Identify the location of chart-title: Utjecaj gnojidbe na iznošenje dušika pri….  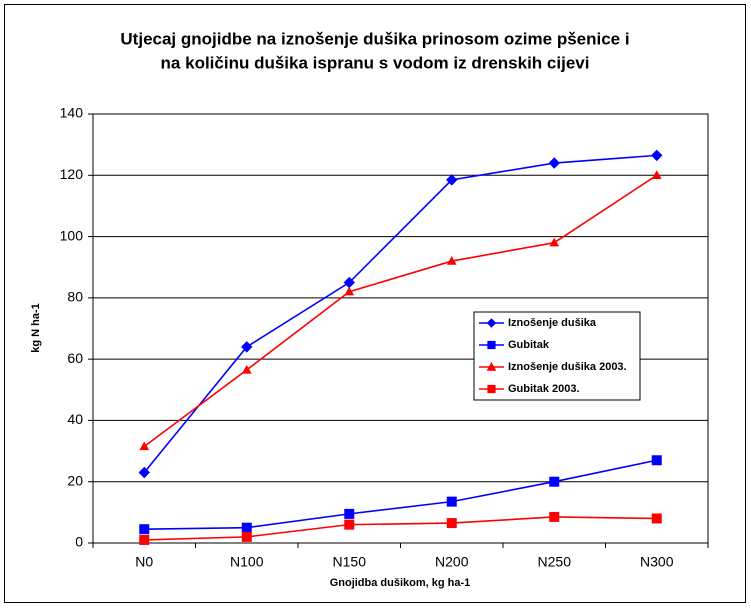
(374, 38).